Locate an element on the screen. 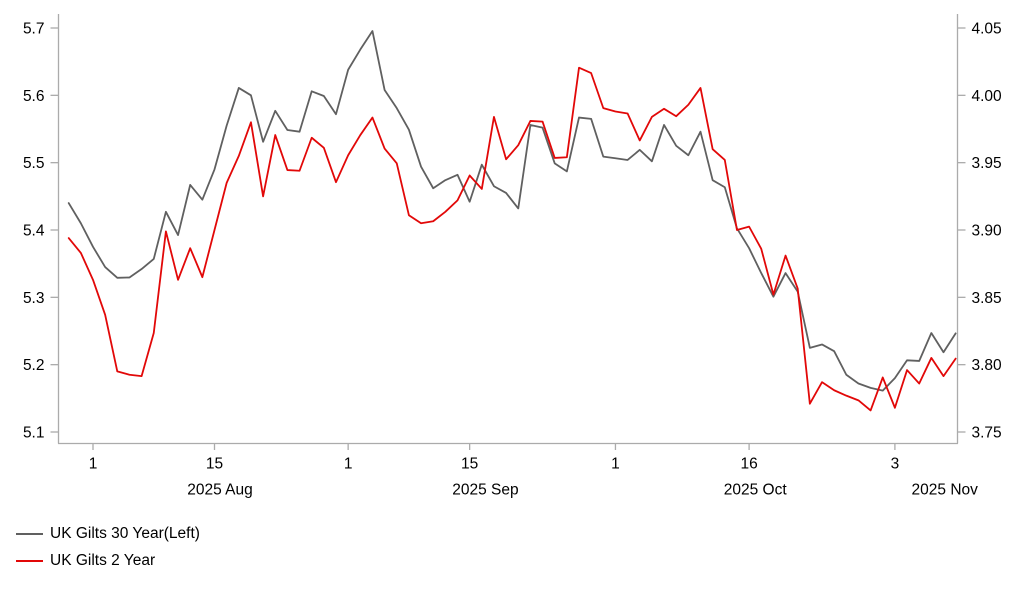 The width and height of the screenshot is (1022, 597). y-axis-right-tick-label: 3.80 is located at coordinates (987, 365).